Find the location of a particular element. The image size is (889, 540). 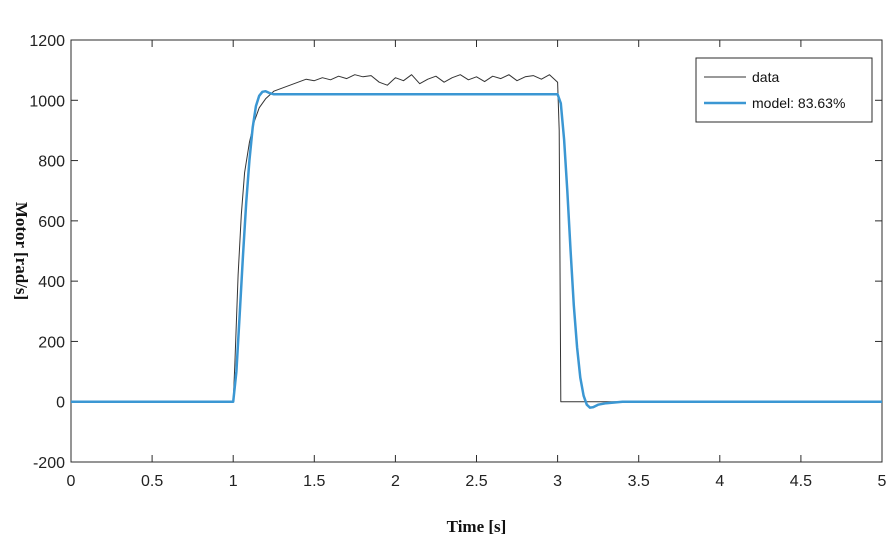

y-axis-label: Motor [rad/s] is located at coordinates (21, 251).